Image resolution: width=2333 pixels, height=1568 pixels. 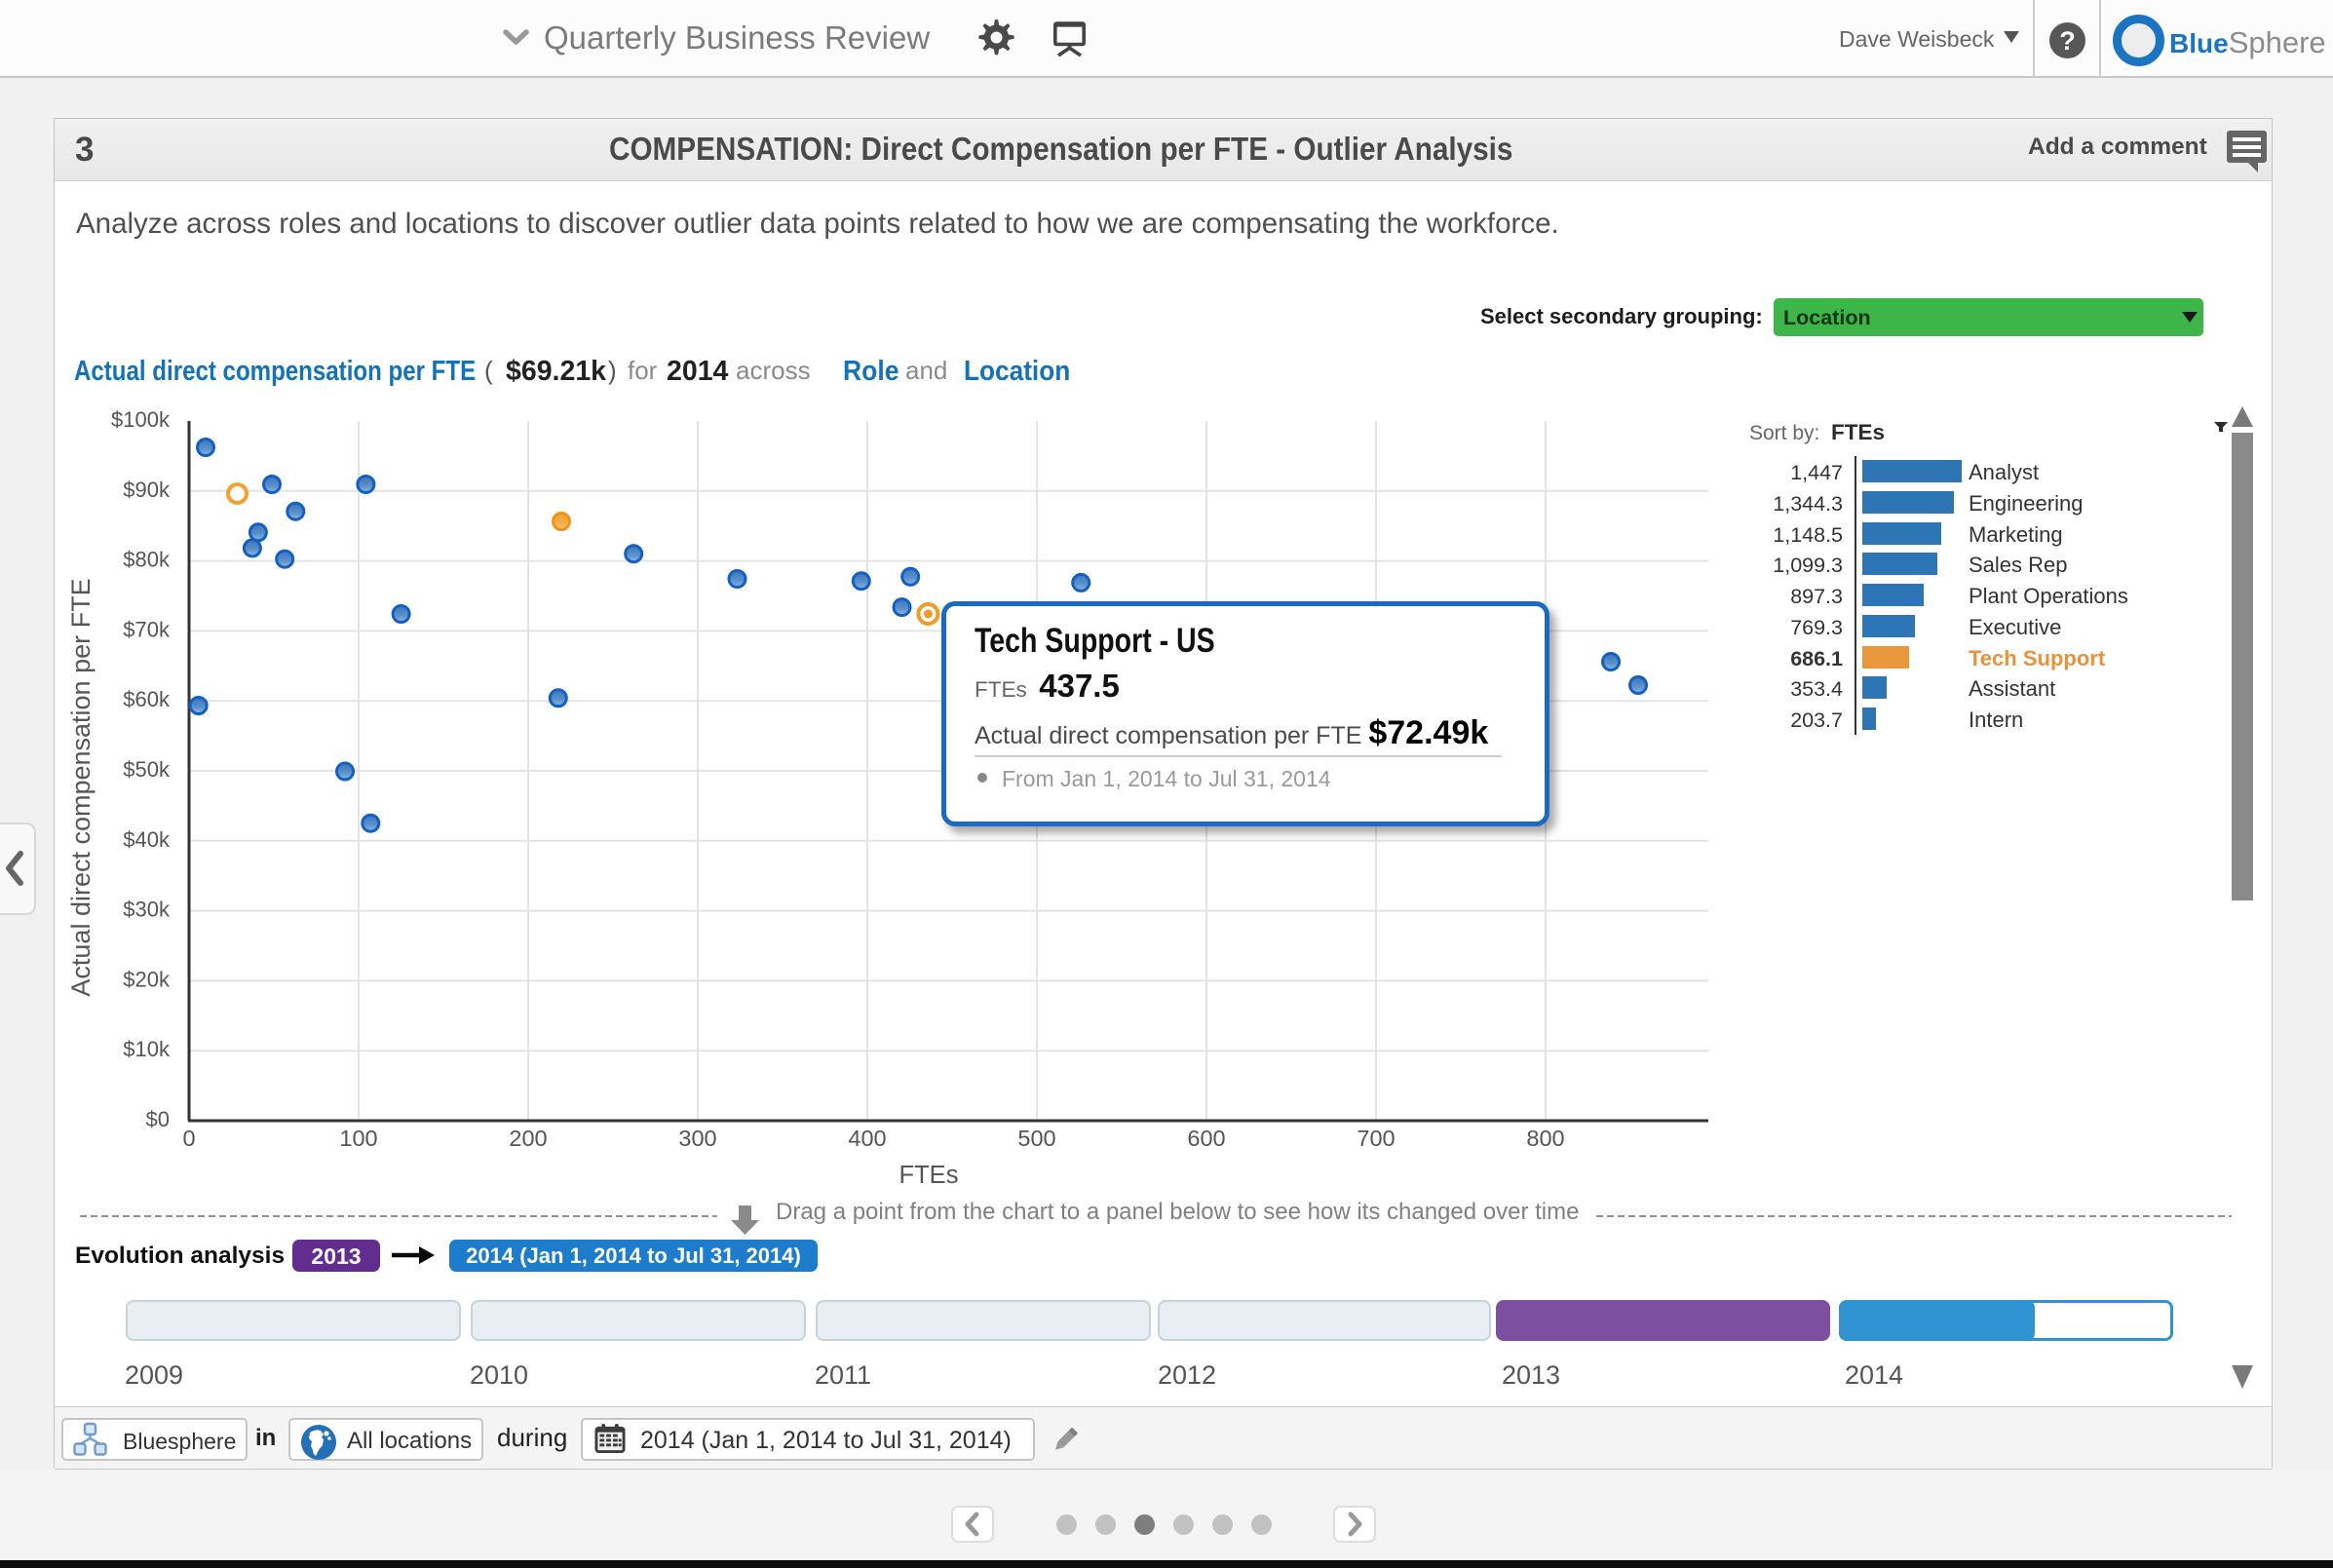 I want to click on svg-text: $70k, so click(x=147, y=629).